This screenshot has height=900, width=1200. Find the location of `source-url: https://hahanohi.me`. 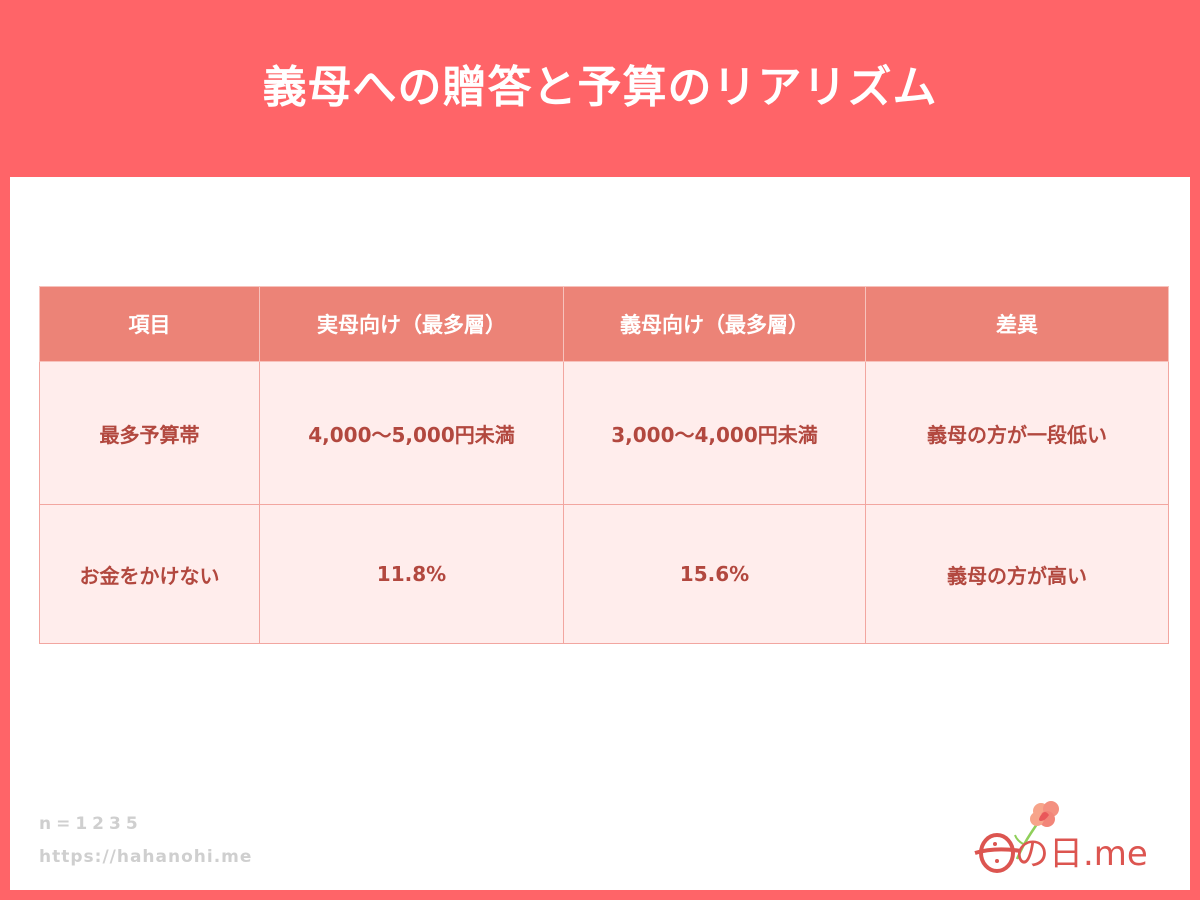

source-url: https://hahanohi.me is located at coordinates (146, 857).